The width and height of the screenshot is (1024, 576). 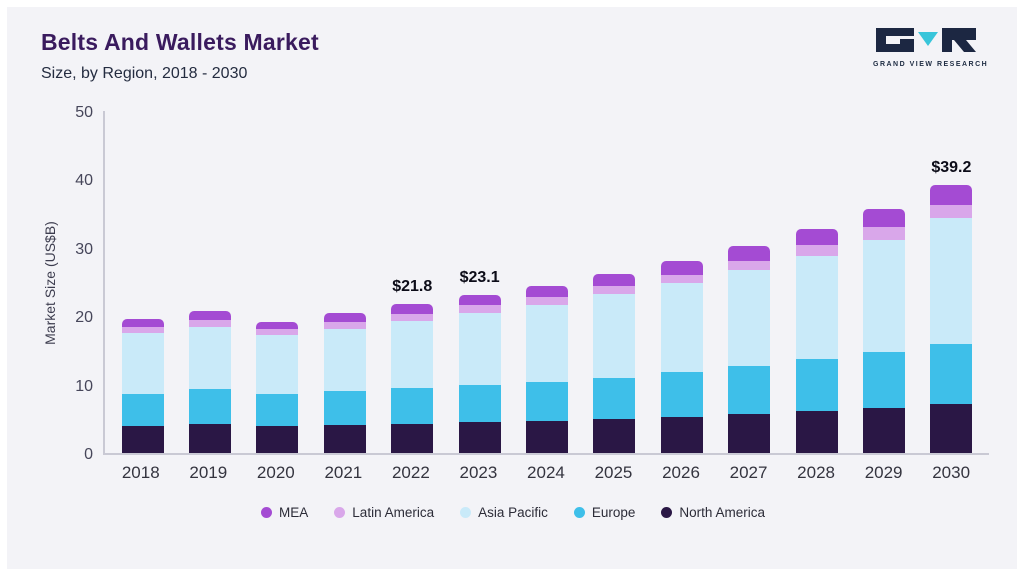 What do you see at coordinates (209, 282) in the screenshot?
I see `bar-column-2019` at bounding box center [209, 282].